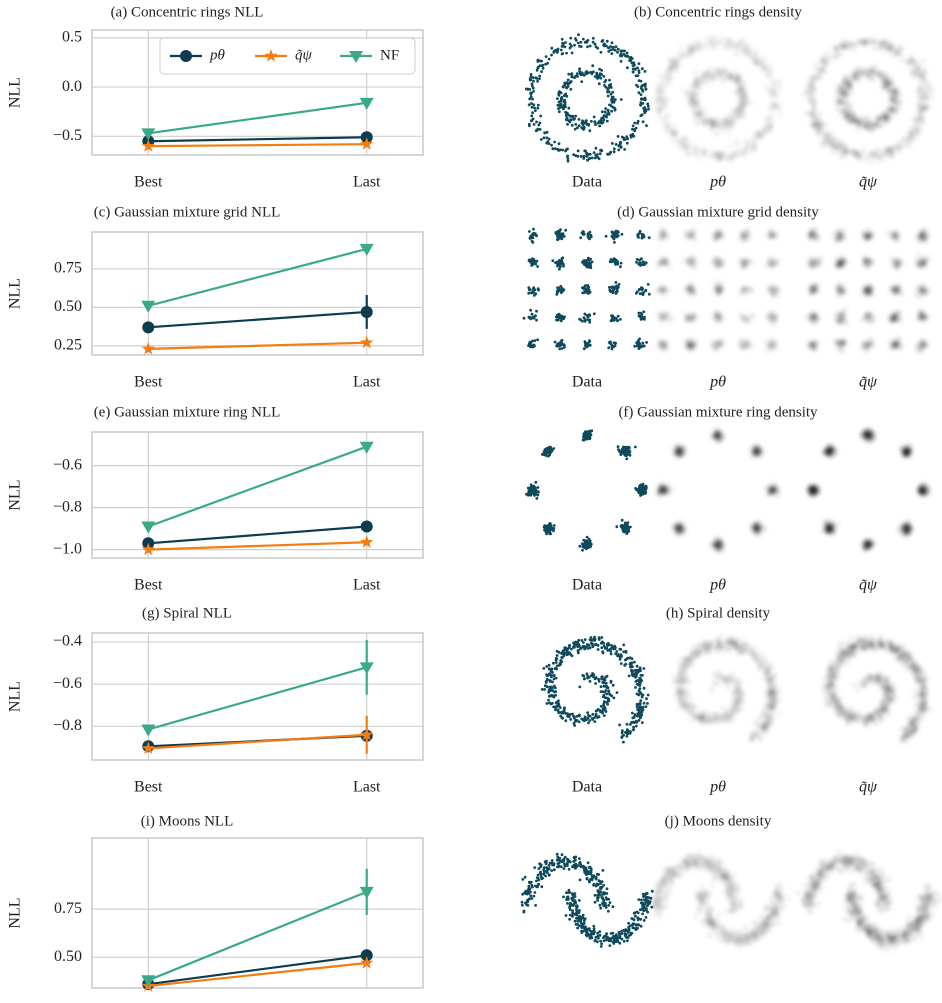 This screenshot has width=942, height=1003. Describe the element at coordinates (717, 182) in the screenshot. I see `panel-label: pθ` at that location.